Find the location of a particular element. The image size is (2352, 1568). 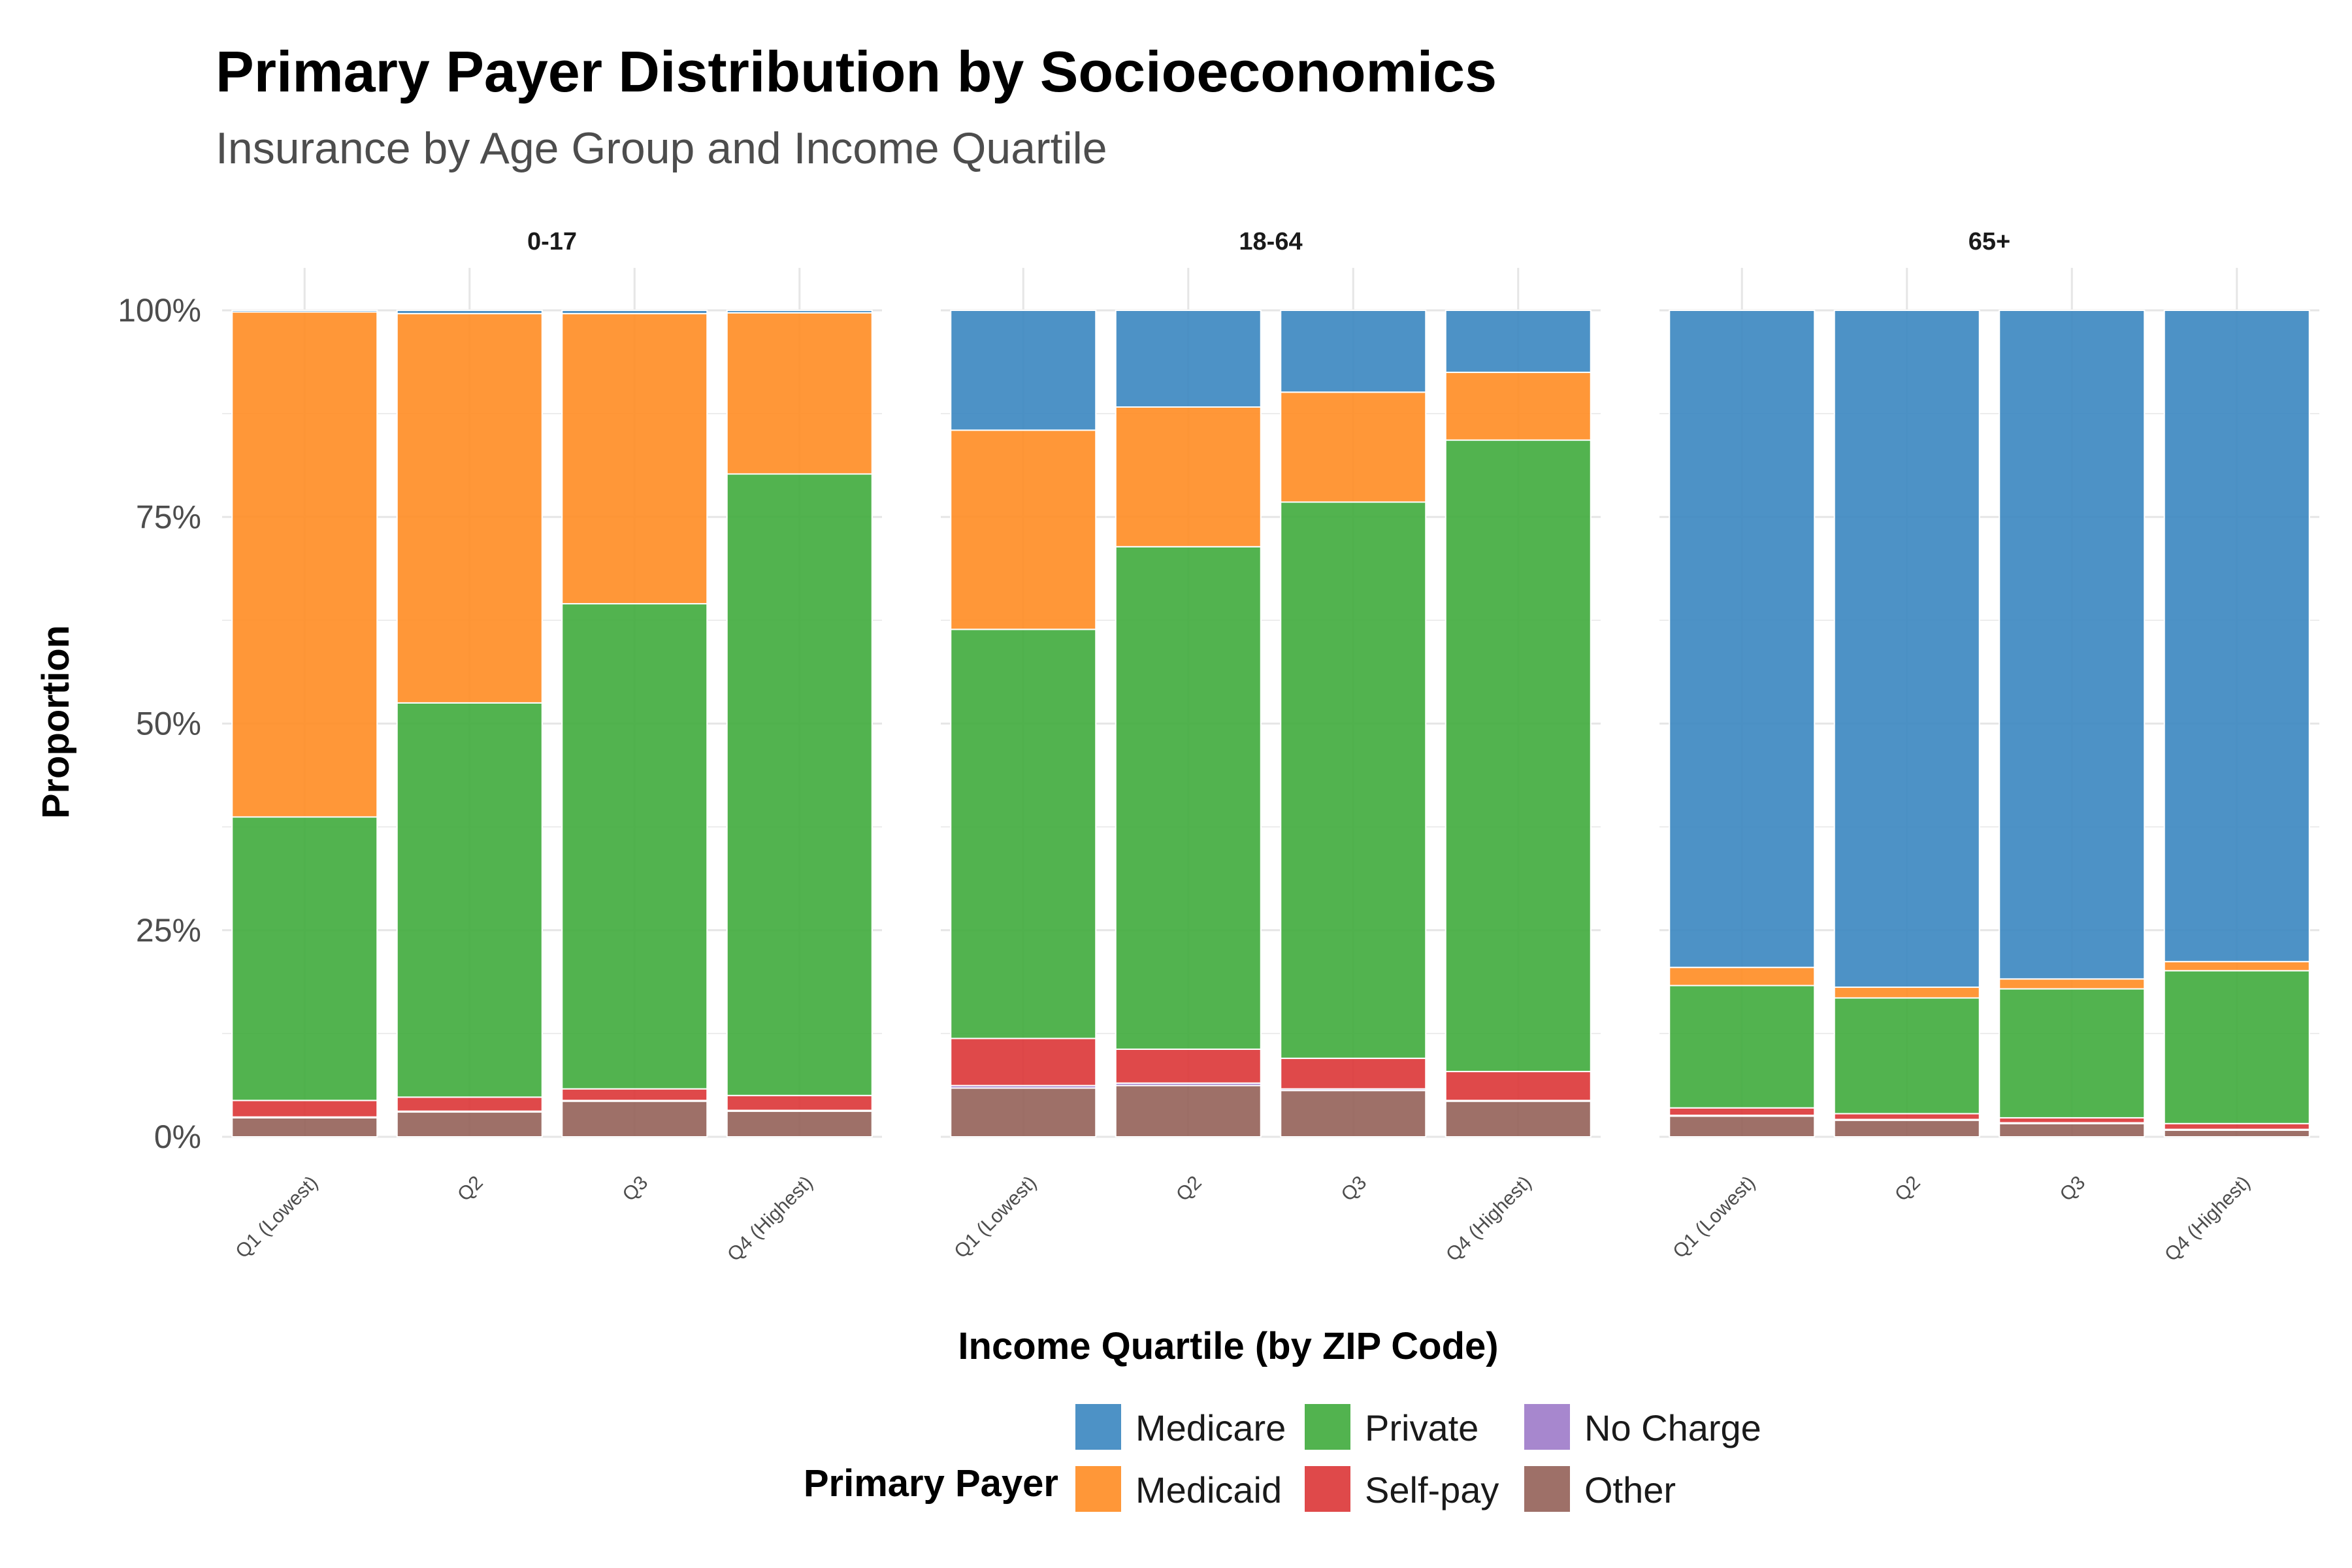

legend-key-private is located at coordinates (1327, 1427).